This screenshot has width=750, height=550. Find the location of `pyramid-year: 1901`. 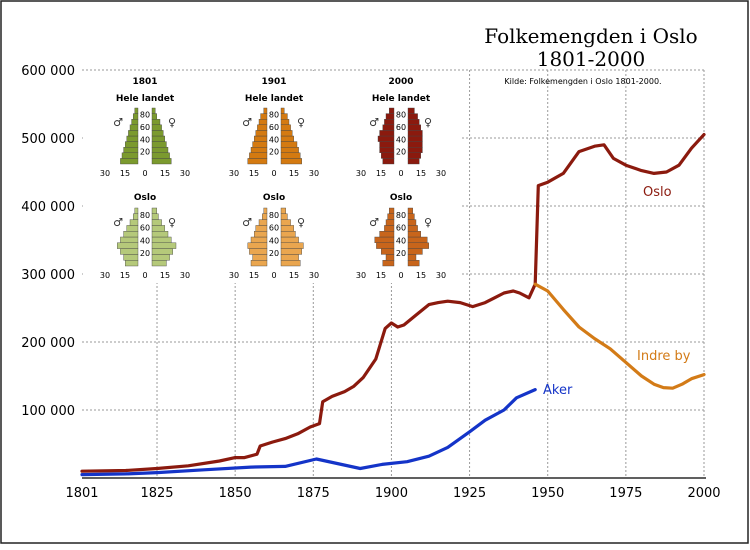

pyramid-year: 1901 is located at coordinates (273, 82).